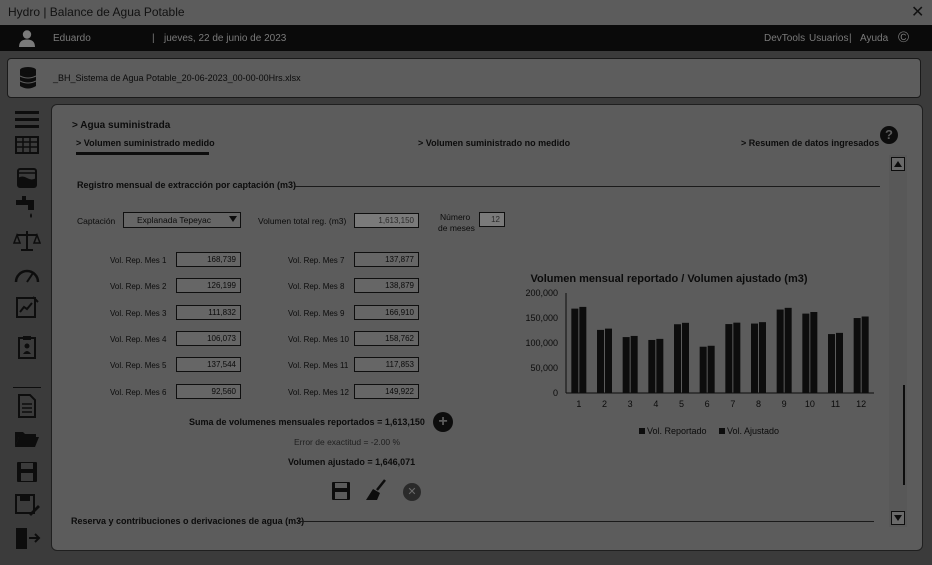  I want to click on month-field: 137,877, so click(386, 259).